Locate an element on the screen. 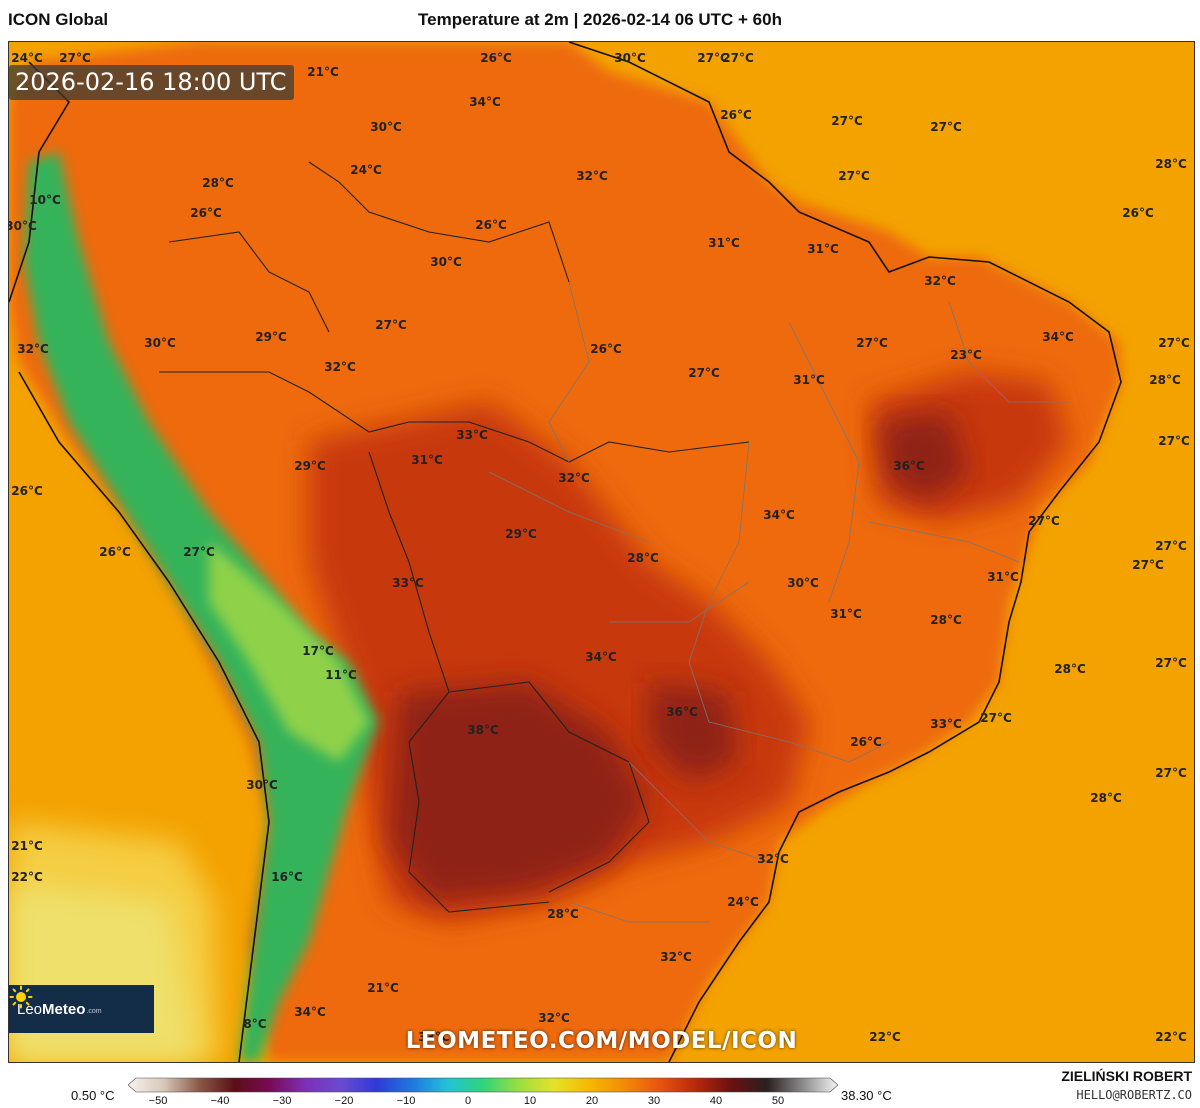  extreme-heat-core-northeast is located at coordinates (924, 457).